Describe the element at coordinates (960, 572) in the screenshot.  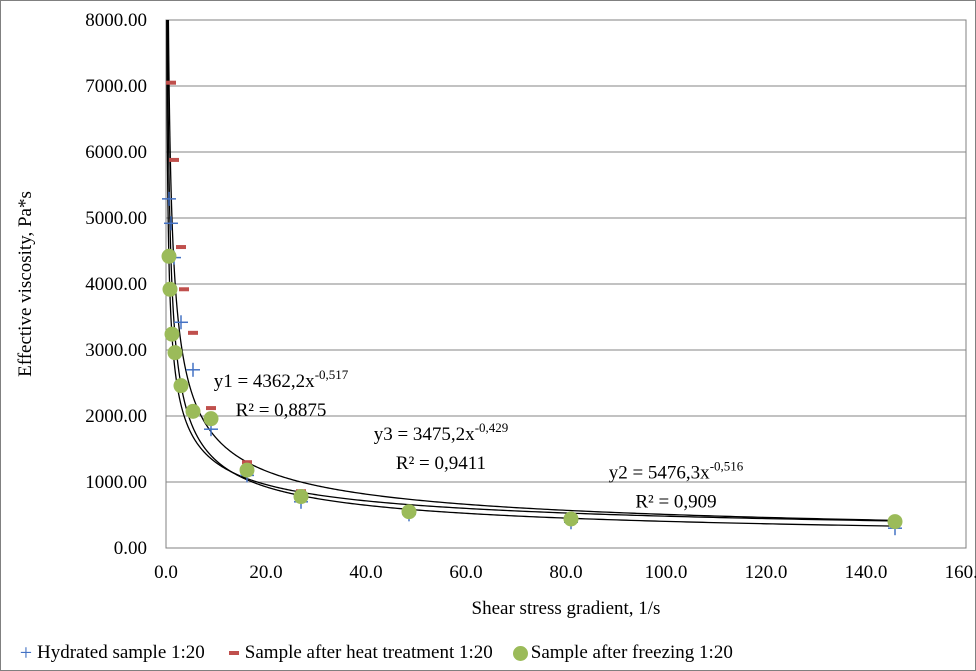
I see `x-tick-label: 160.0` at that location.